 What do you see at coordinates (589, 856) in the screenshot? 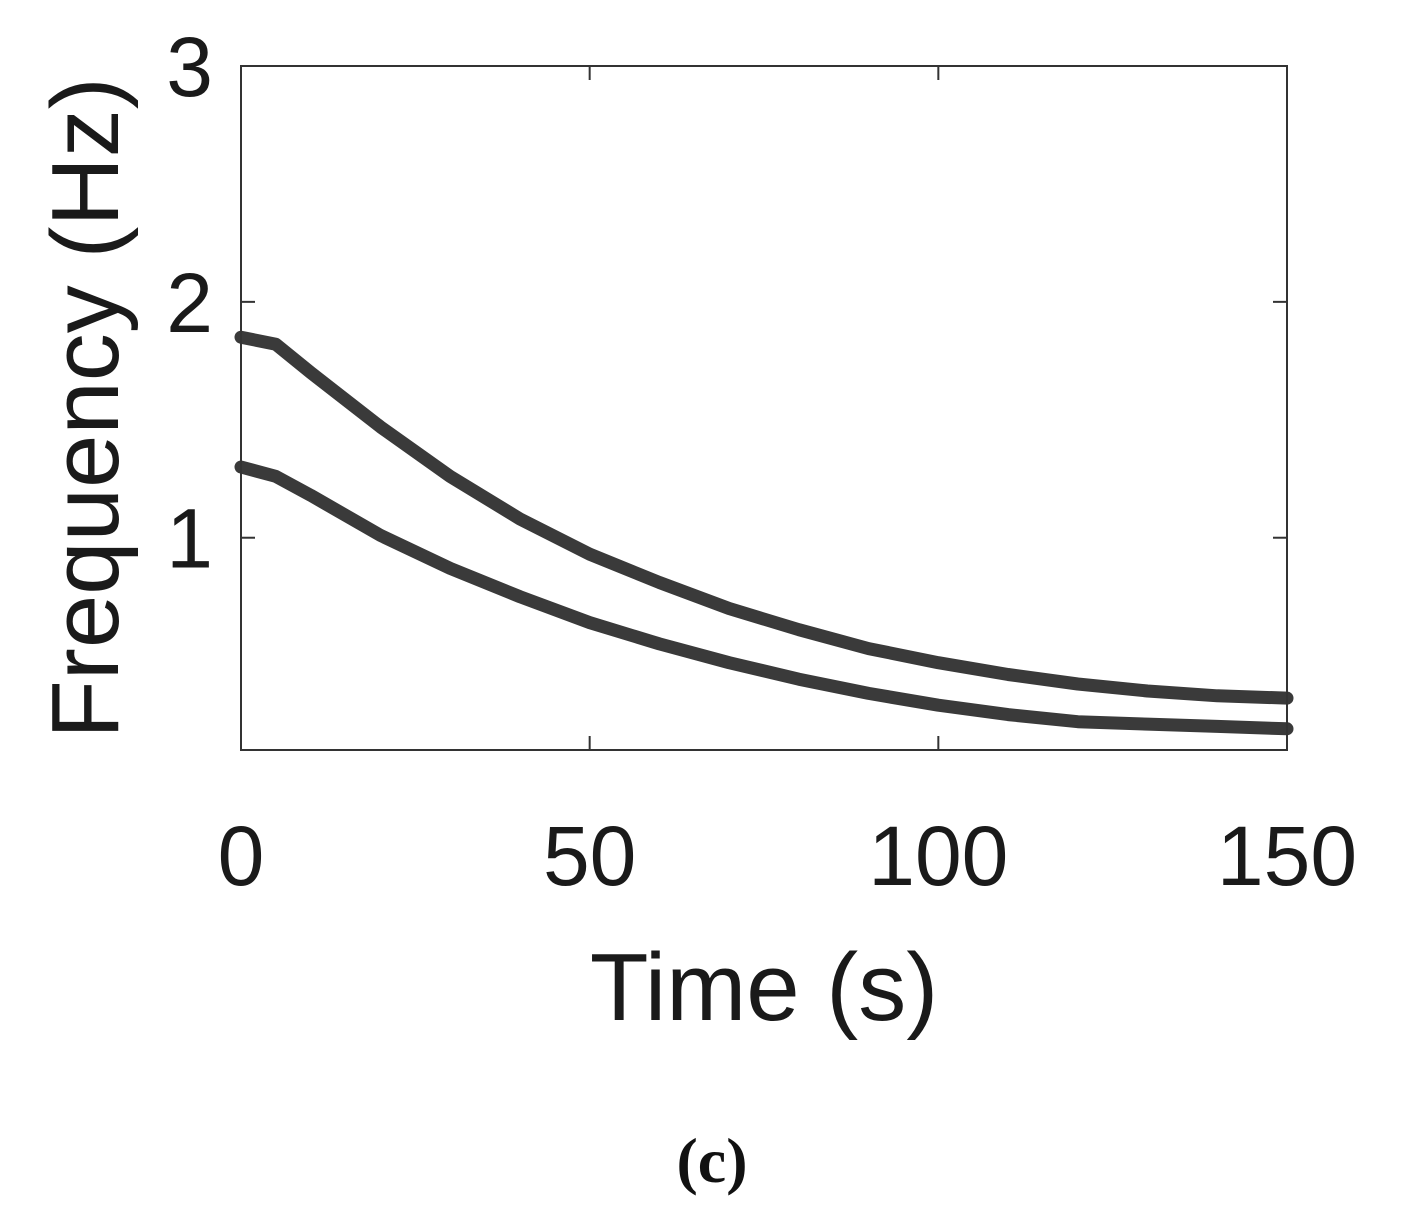
I see `x-tick-label-50: 50` at bounding box center [589, 856].